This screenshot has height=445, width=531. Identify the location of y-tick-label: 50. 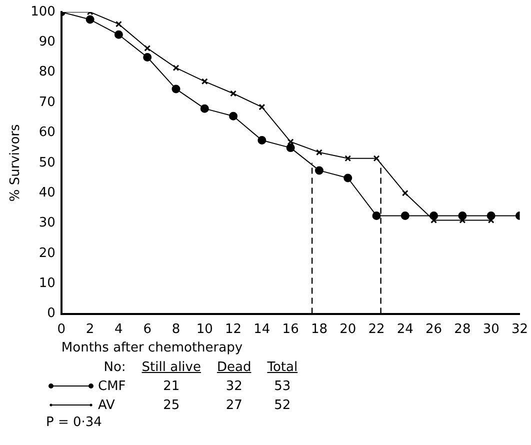
(47, 162).